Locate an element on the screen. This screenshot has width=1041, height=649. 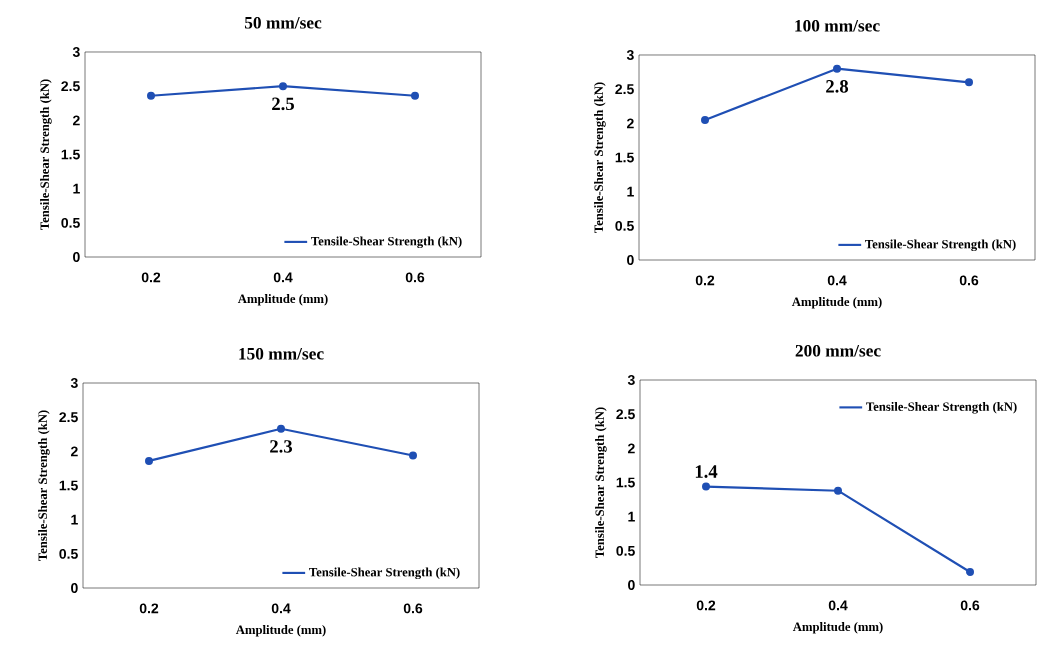
chart-title: 50 mm/sec is located at coordinates (283, 22).